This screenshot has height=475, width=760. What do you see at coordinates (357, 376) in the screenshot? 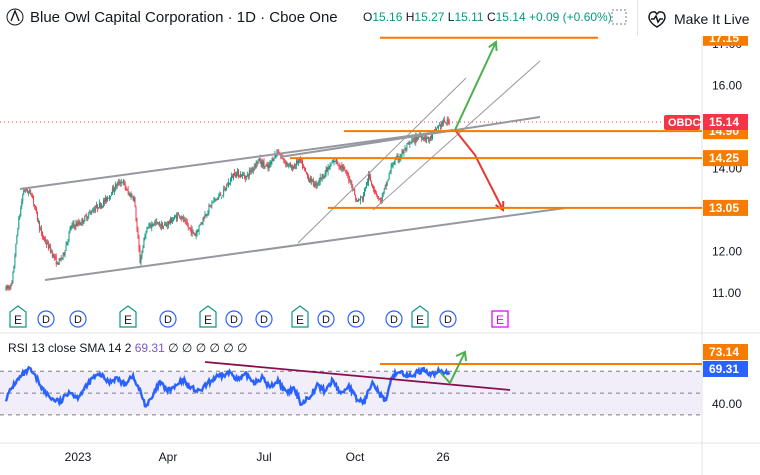
I see `rsi-trendline` at bounding box center [357, 376].